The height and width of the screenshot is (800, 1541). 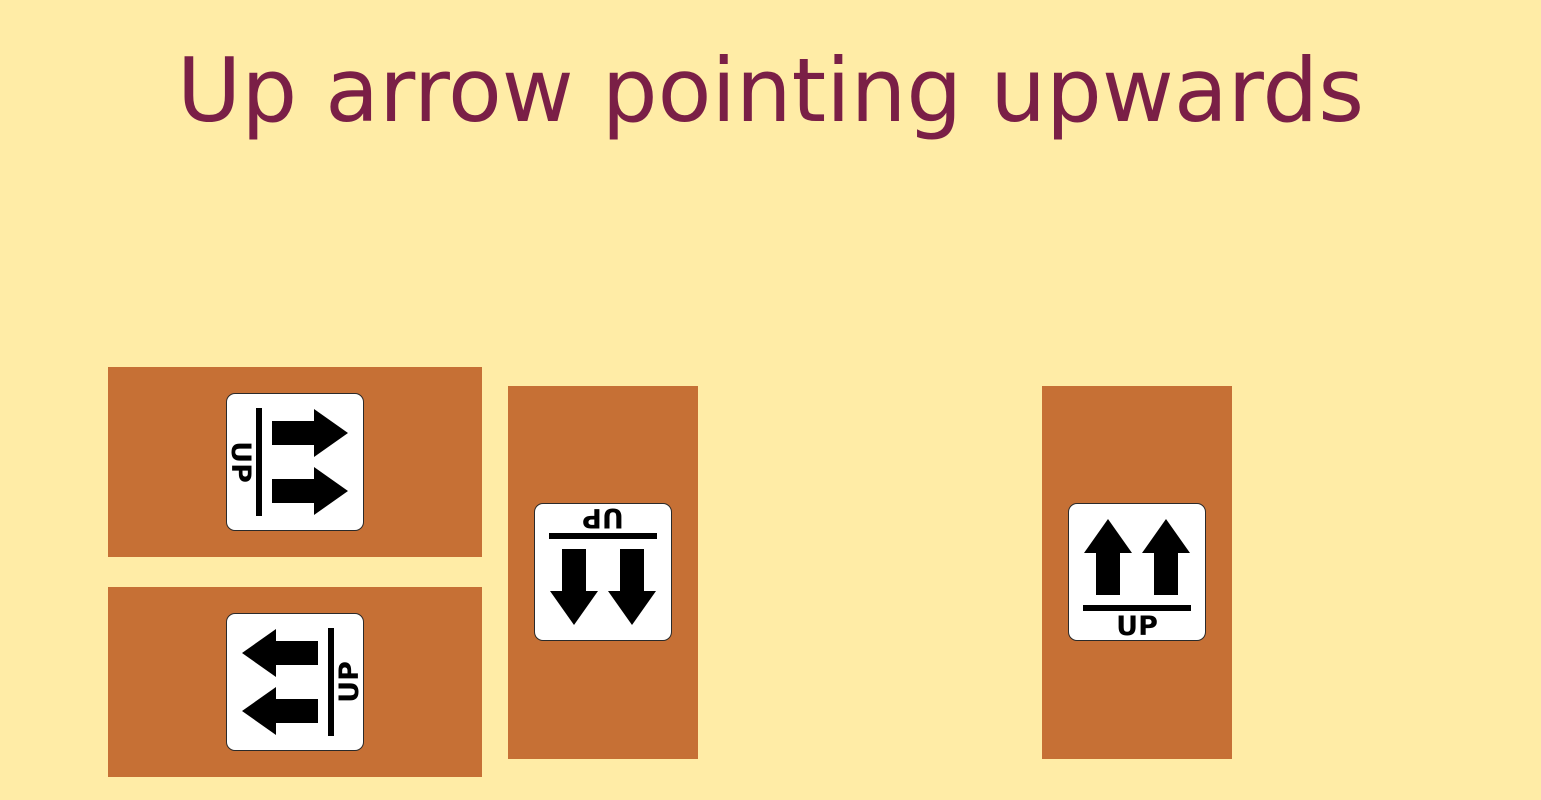 I want to click on box-4: UP, so click(x=1137, y=572).